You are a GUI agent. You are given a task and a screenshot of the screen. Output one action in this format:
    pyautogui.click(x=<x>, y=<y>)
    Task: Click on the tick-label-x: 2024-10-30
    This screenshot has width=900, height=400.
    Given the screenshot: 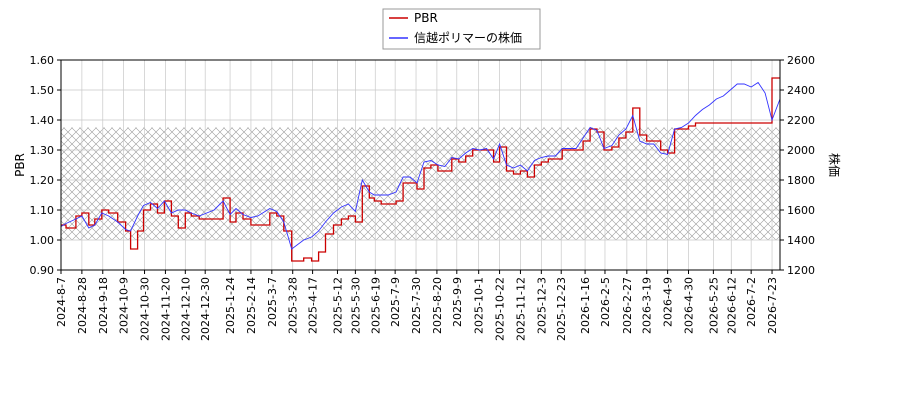 What is the action you would take?
    pyautogui.click(x=145, y=309)
    